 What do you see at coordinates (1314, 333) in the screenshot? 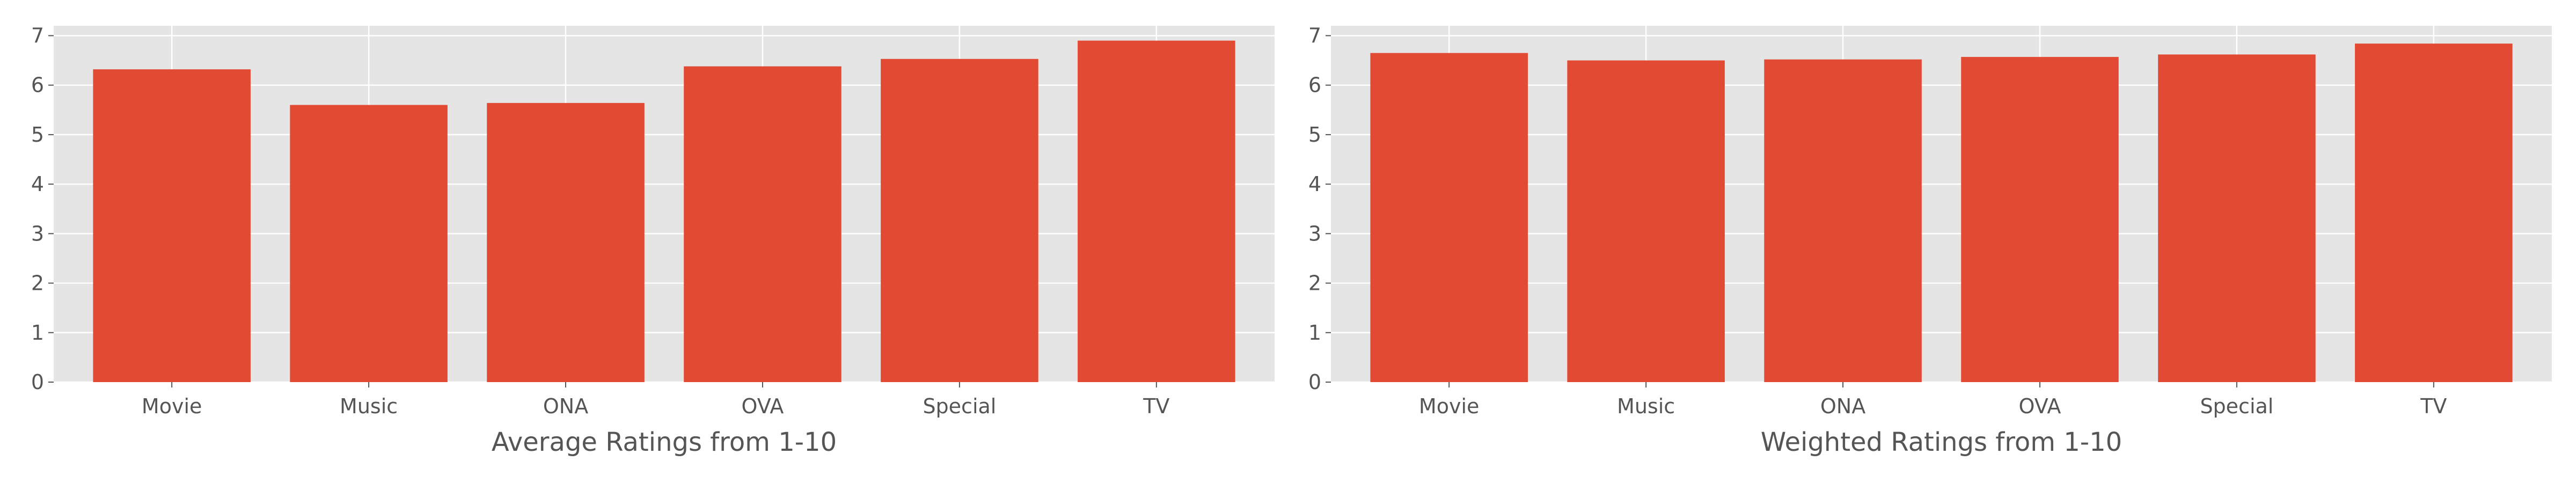
I see `weighted-y-tick-label: 1` at bounding box center [1314, 333].